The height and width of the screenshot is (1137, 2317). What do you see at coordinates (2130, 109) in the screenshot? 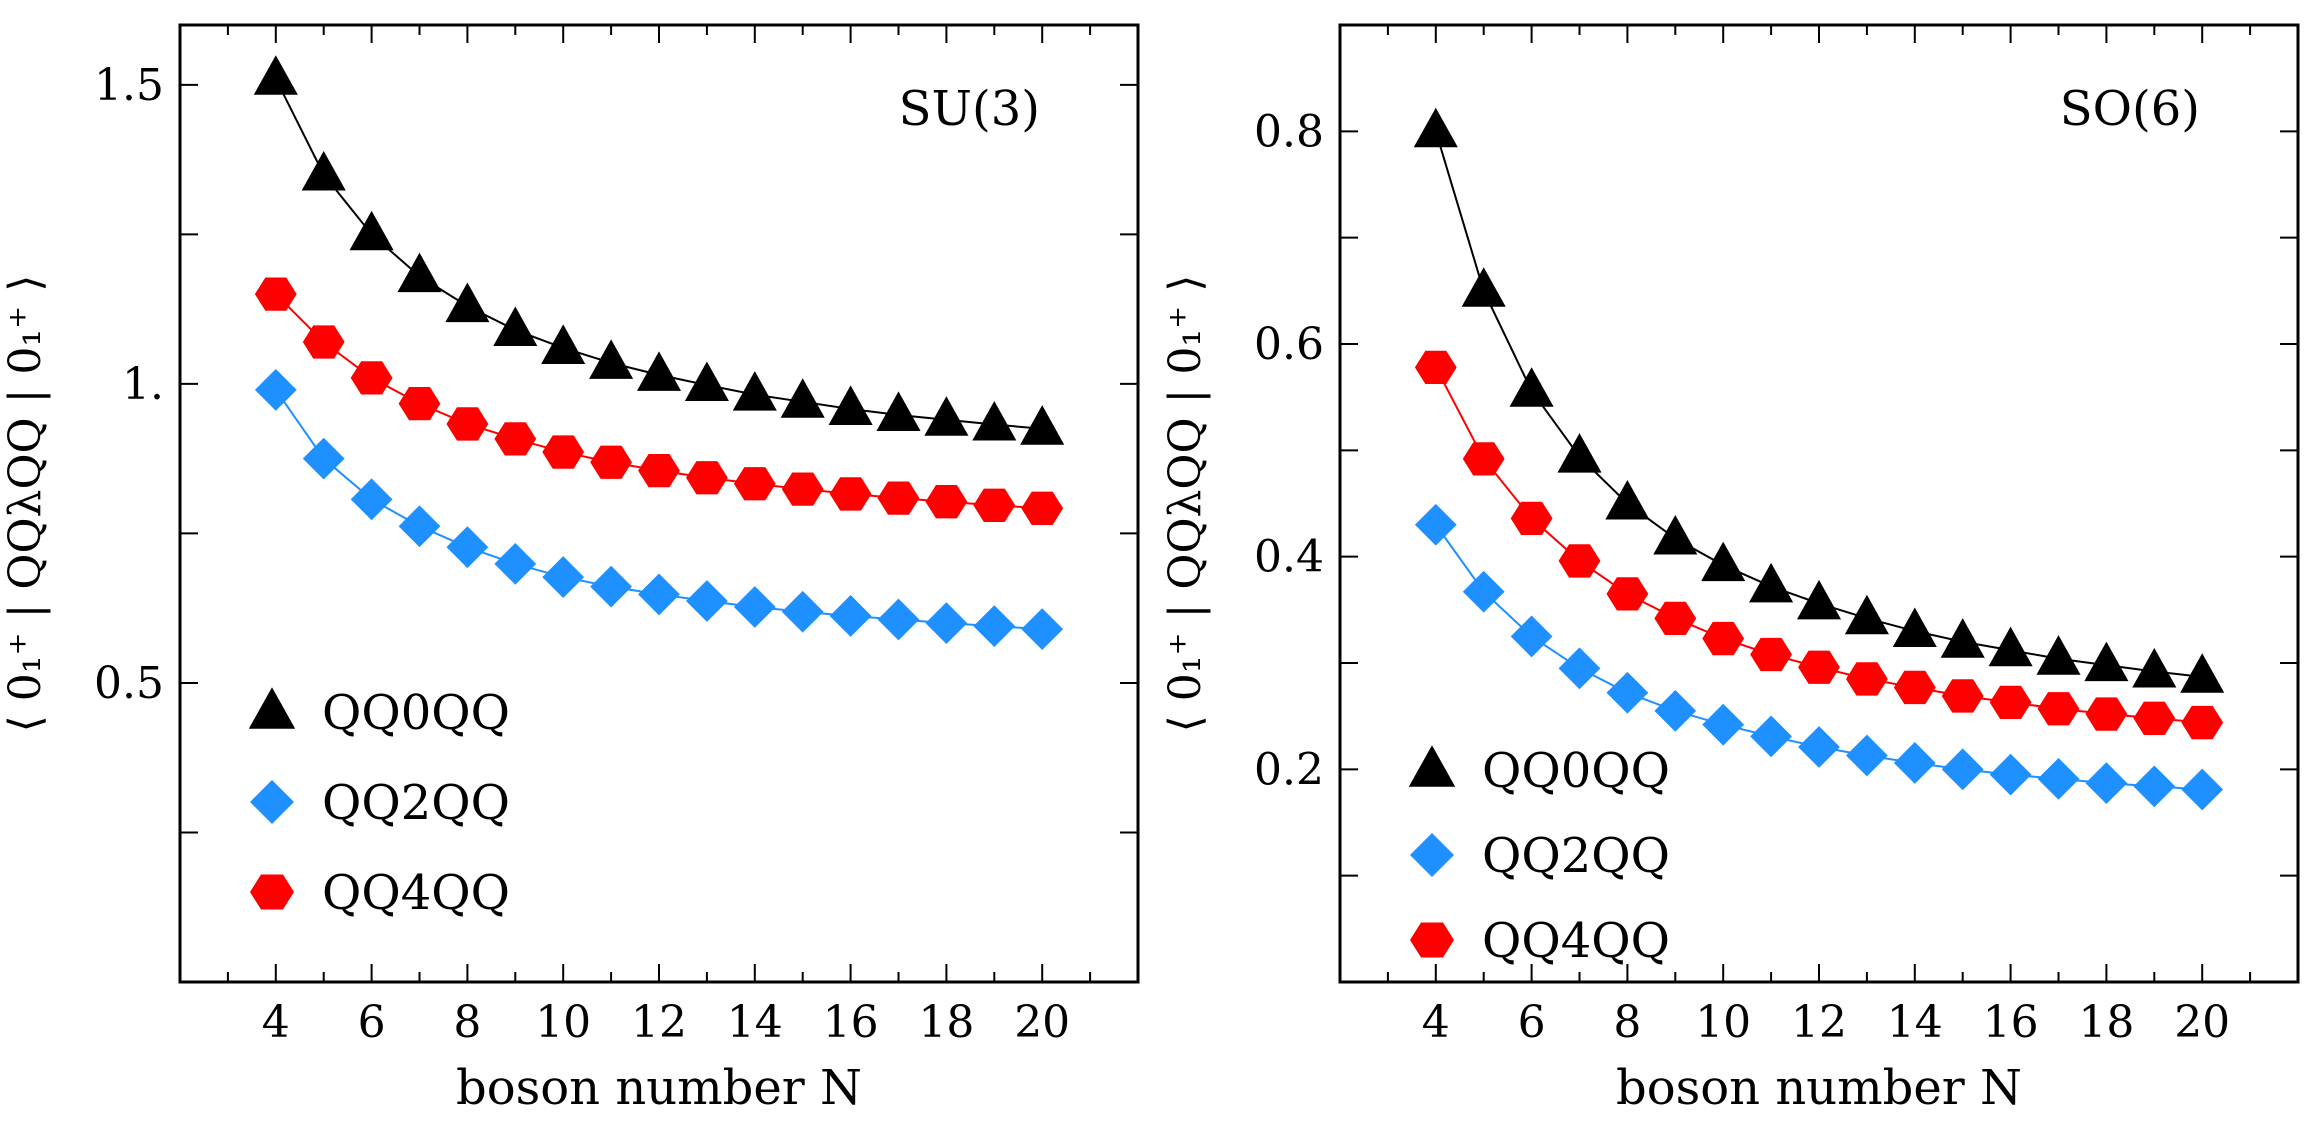
I see `panel-label: SO(6)` at bounding box center [2130, 109].